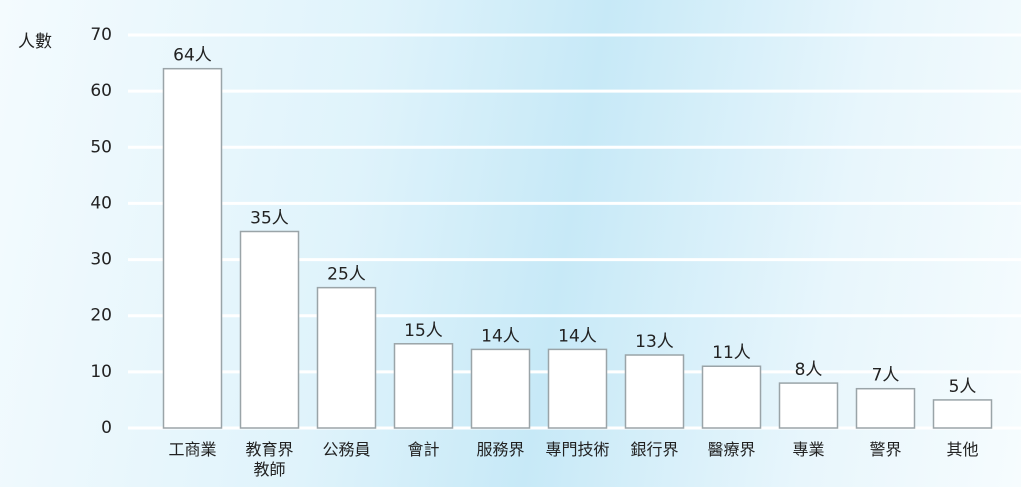 This screenshot has width=1021, height=487. What do you see at coordinates (577, 449) in the screenshot?
I see `x-tick-label: 專門技術` at bounding box center [577, 449].